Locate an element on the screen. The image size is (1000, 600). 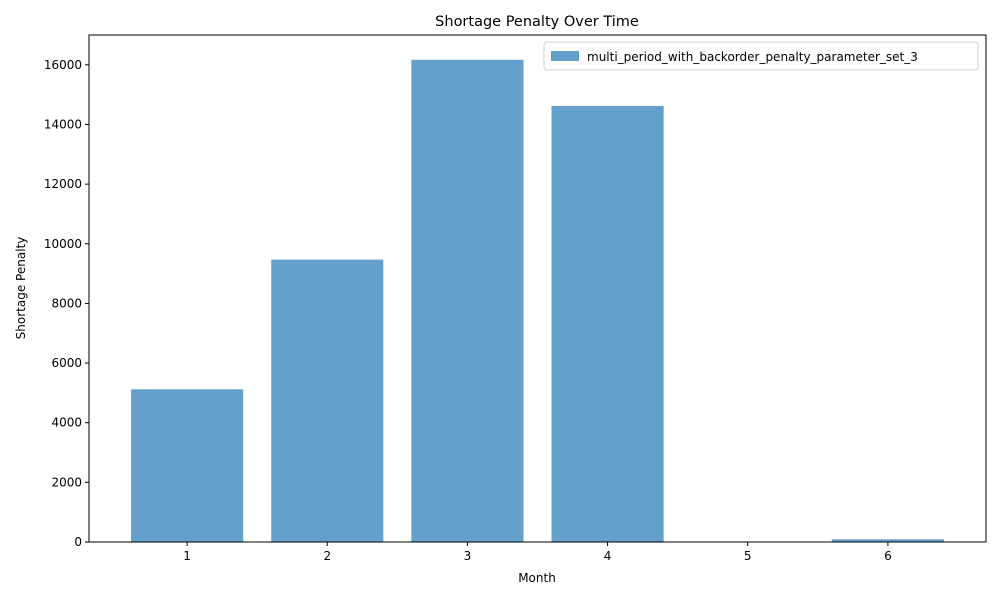
chart-title: Shortage Penalty Over Time is located at coordinates (537, 22).